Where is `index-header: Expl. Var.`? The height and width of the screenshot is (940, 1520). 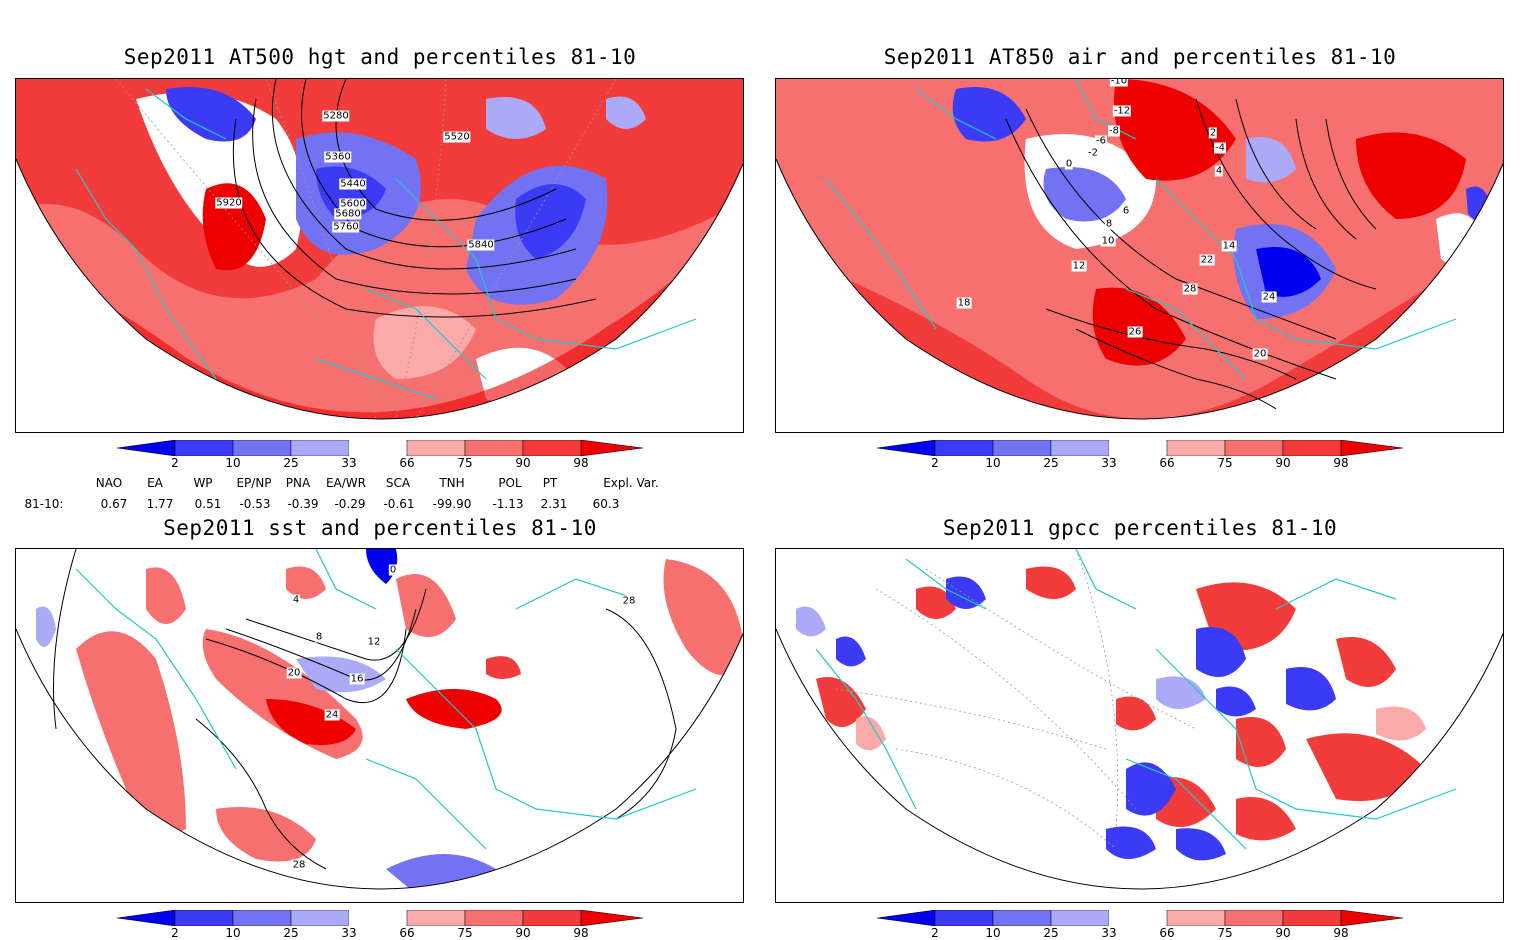 index-header: Expl. Var. is located at coordinates (631, 483).